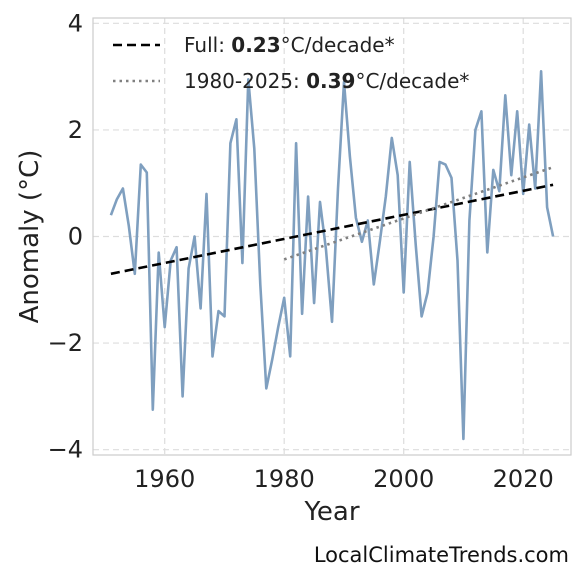 This screenshot has height=579, width=585. What do you see at coordinates (65, 450) in the screenshot?
I see `y-tick-label: −4` at bounding box center [65, 450].